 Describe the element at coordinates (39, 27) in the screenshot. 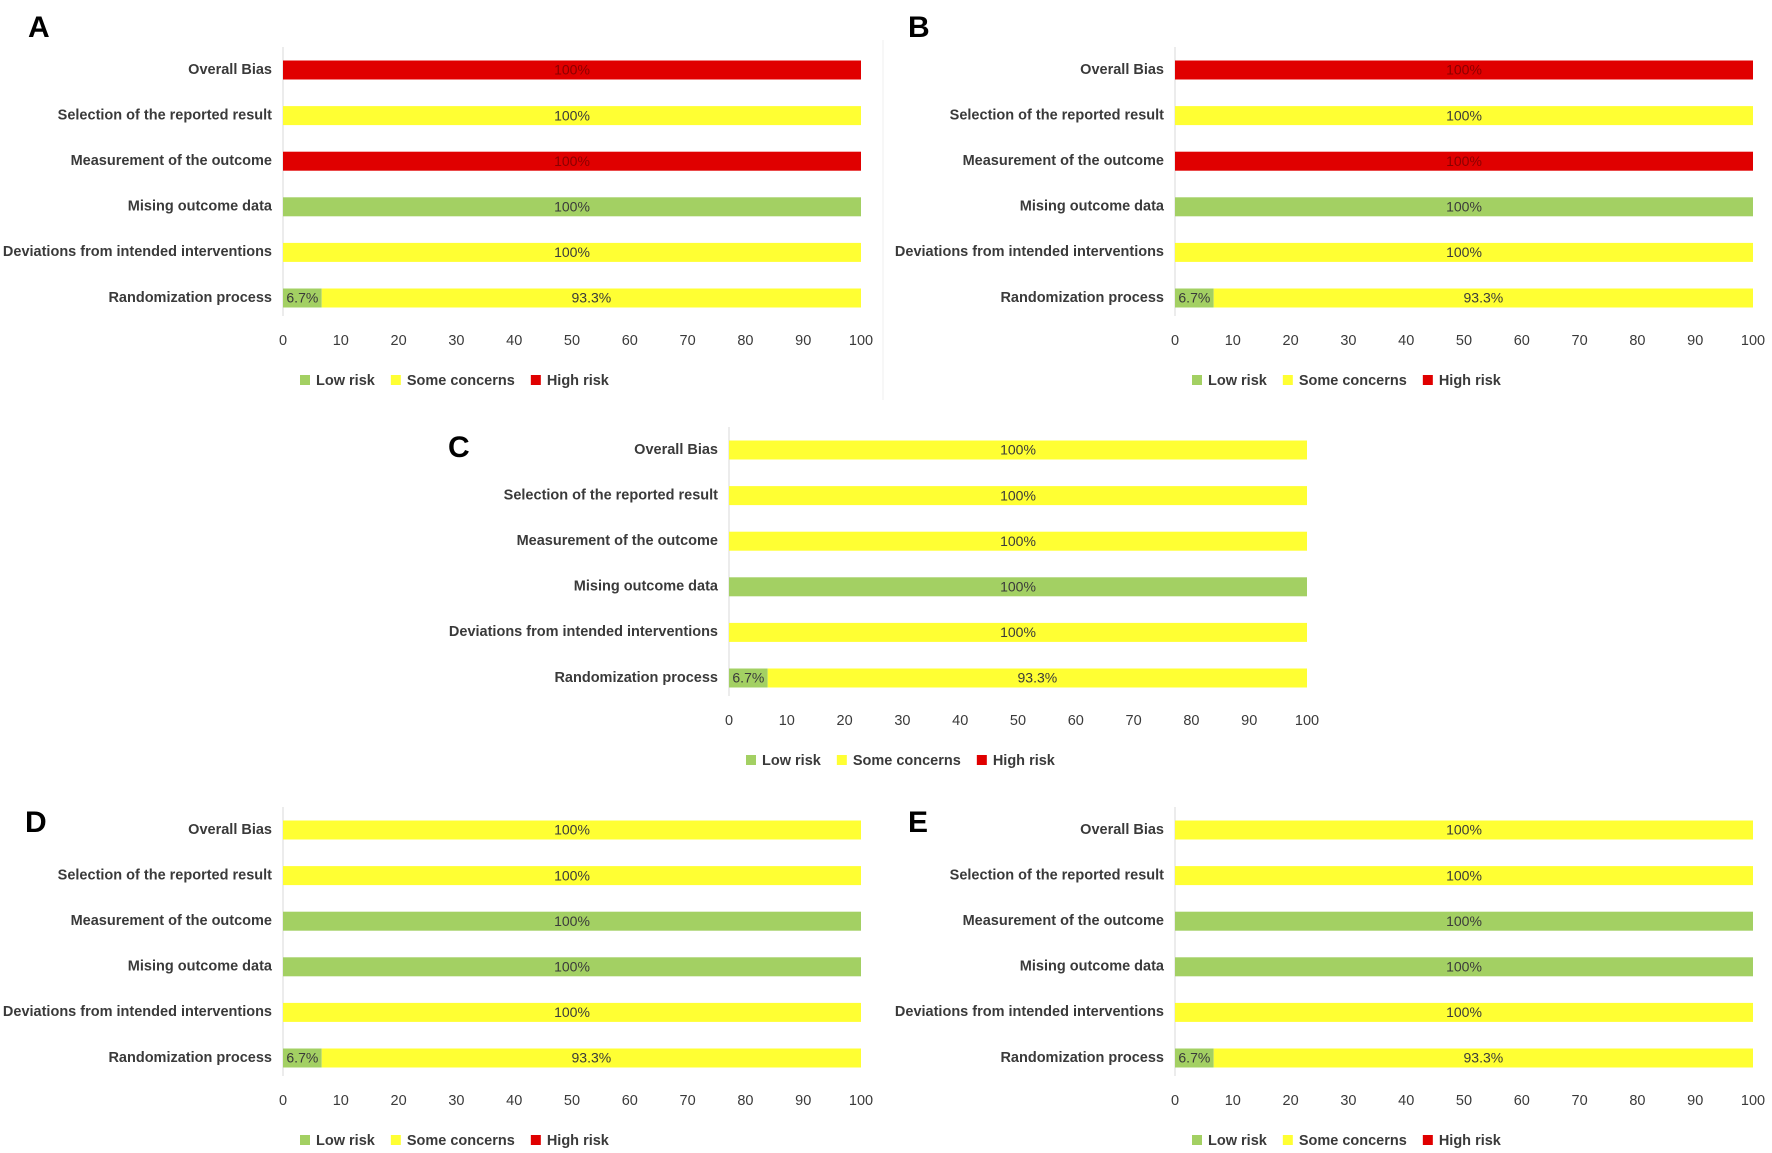

I see `panel-letter: A` at that location.